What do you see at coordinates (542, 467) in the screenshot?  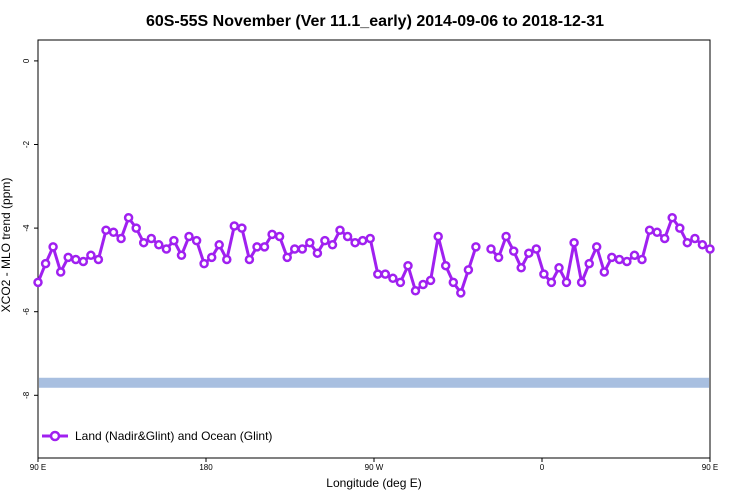 I see `x-tick-label: 0` at bounding box center [542, 467].